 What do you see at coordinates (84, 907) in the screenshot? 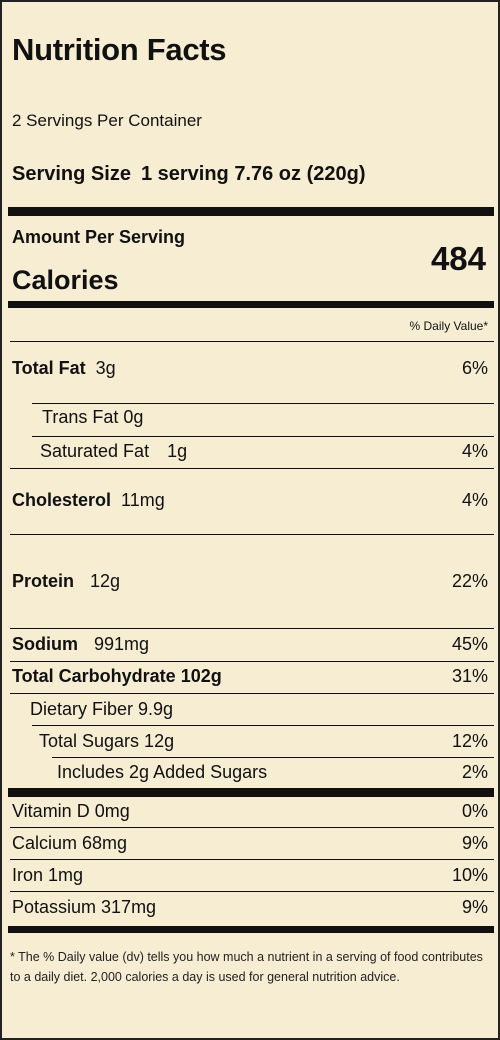
I see `nutrient-name: Potassium 317mg` at bounding box center [84, 907].